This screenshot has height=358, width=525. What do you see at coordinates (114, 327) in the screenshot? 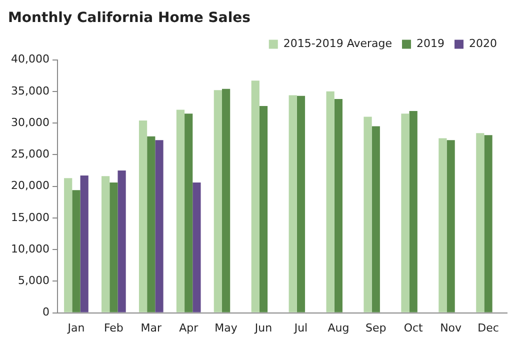
I see `x-tick-label: Feb` at bounding box center [114, 327].